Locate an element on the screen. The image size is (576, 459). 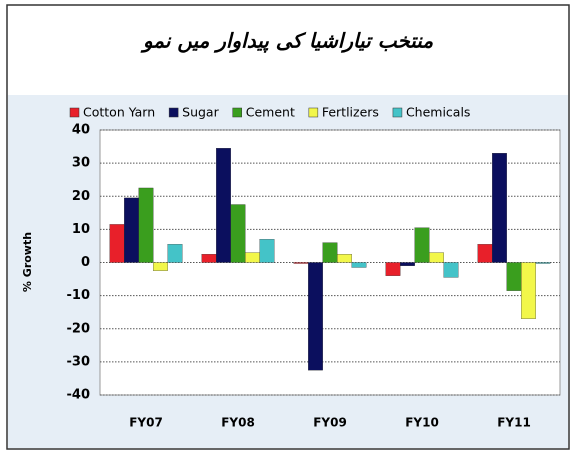
y-tick-label: -40 is located at coordinates (79, 395).